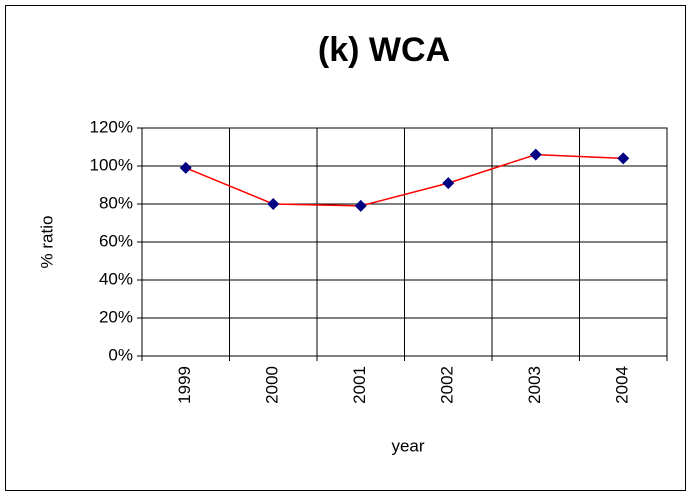 Image resolution: width=691 pixels, height=496 pixels. What do you see at coordinates (447, 385) in the screenshot?
I see `x-tick-label: 2002` at bounding box center [447, 385].